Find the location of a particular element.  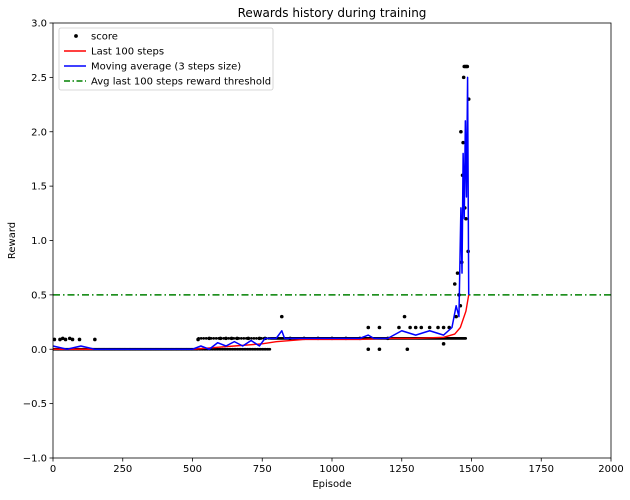

legend-label-3: Avg last 100 steps reward threshold is located at coordinates (181, 82).